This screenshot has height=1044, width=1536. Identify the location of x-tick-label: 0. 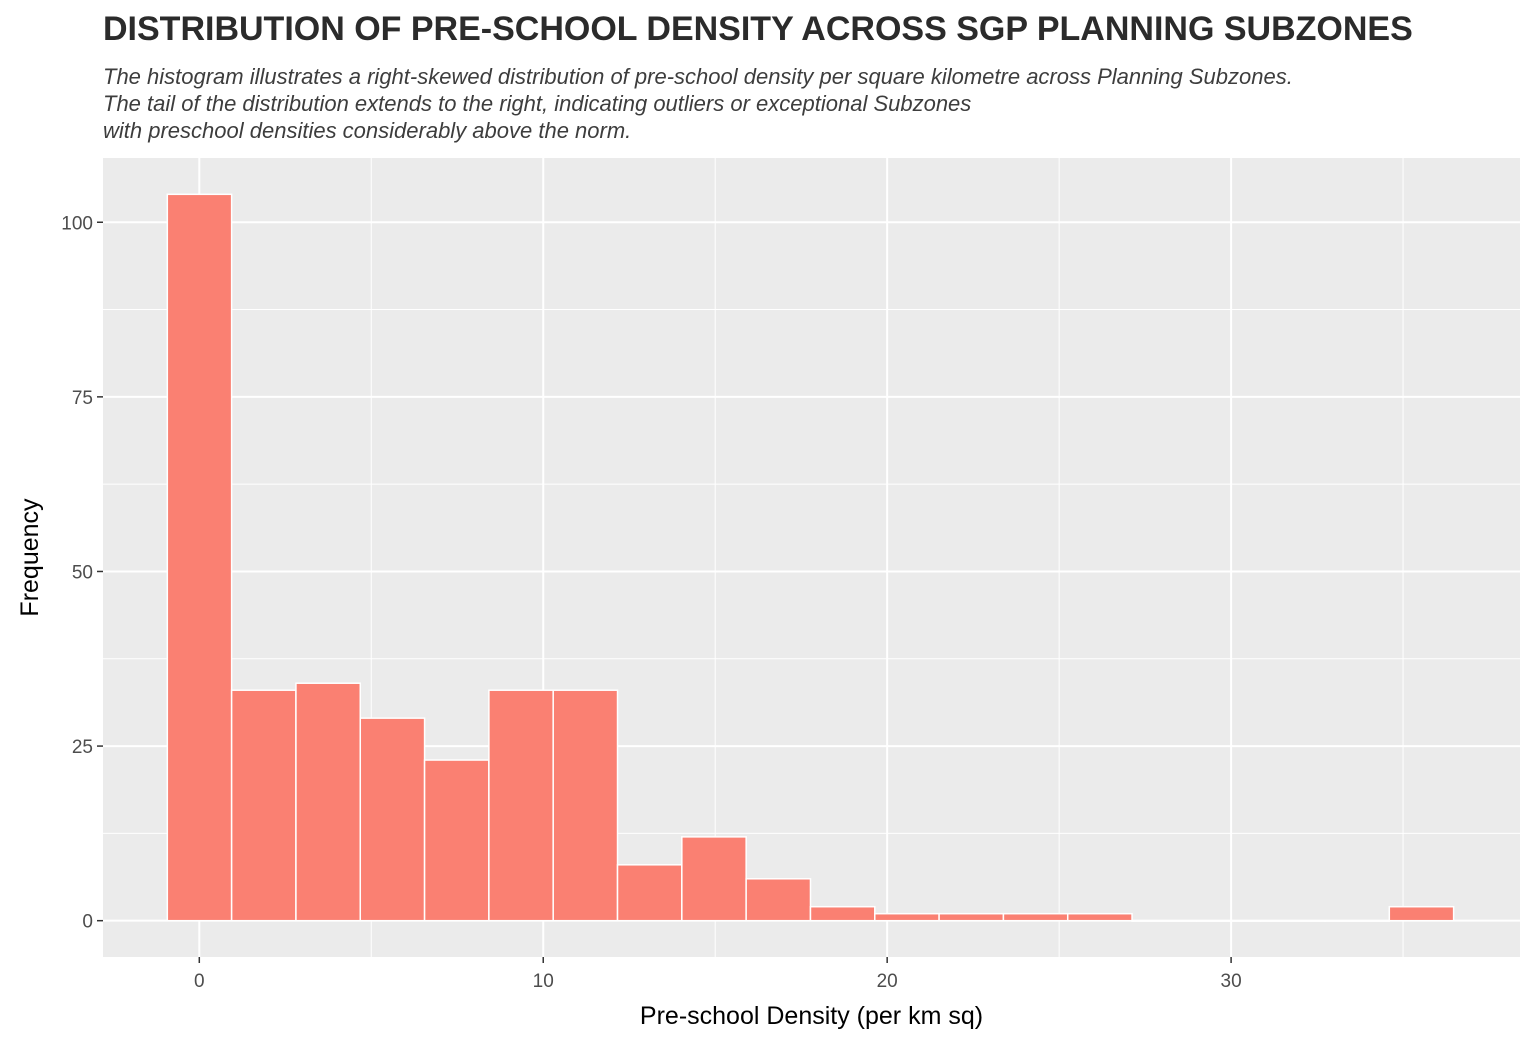
(199, 981).